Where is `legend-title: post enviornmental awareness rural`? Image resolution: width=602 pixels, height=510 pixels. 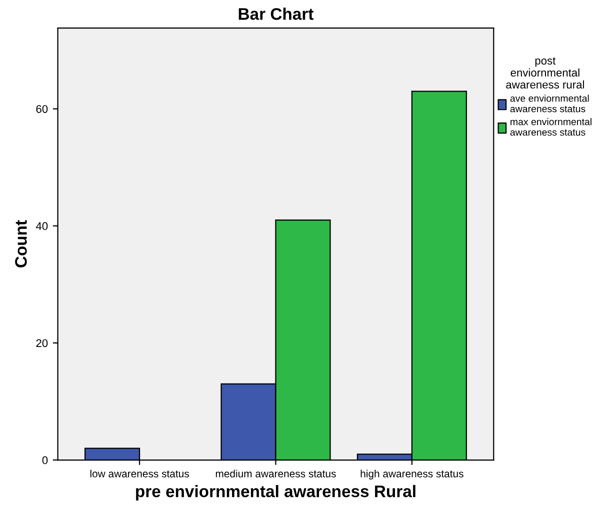 legend-title: post enviornmental awareness rural is located at coordinates (545, 73).